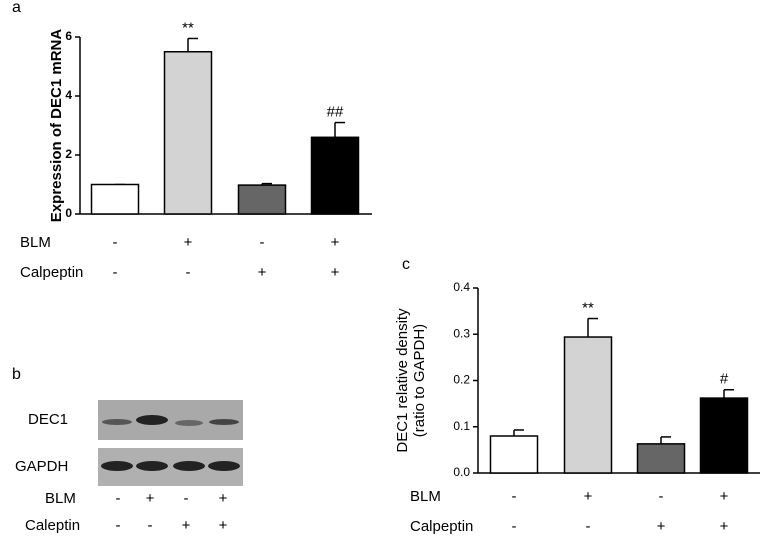 This screenshot has width=761, height=545. I want to click on panel-label: a, so click(16, 8).